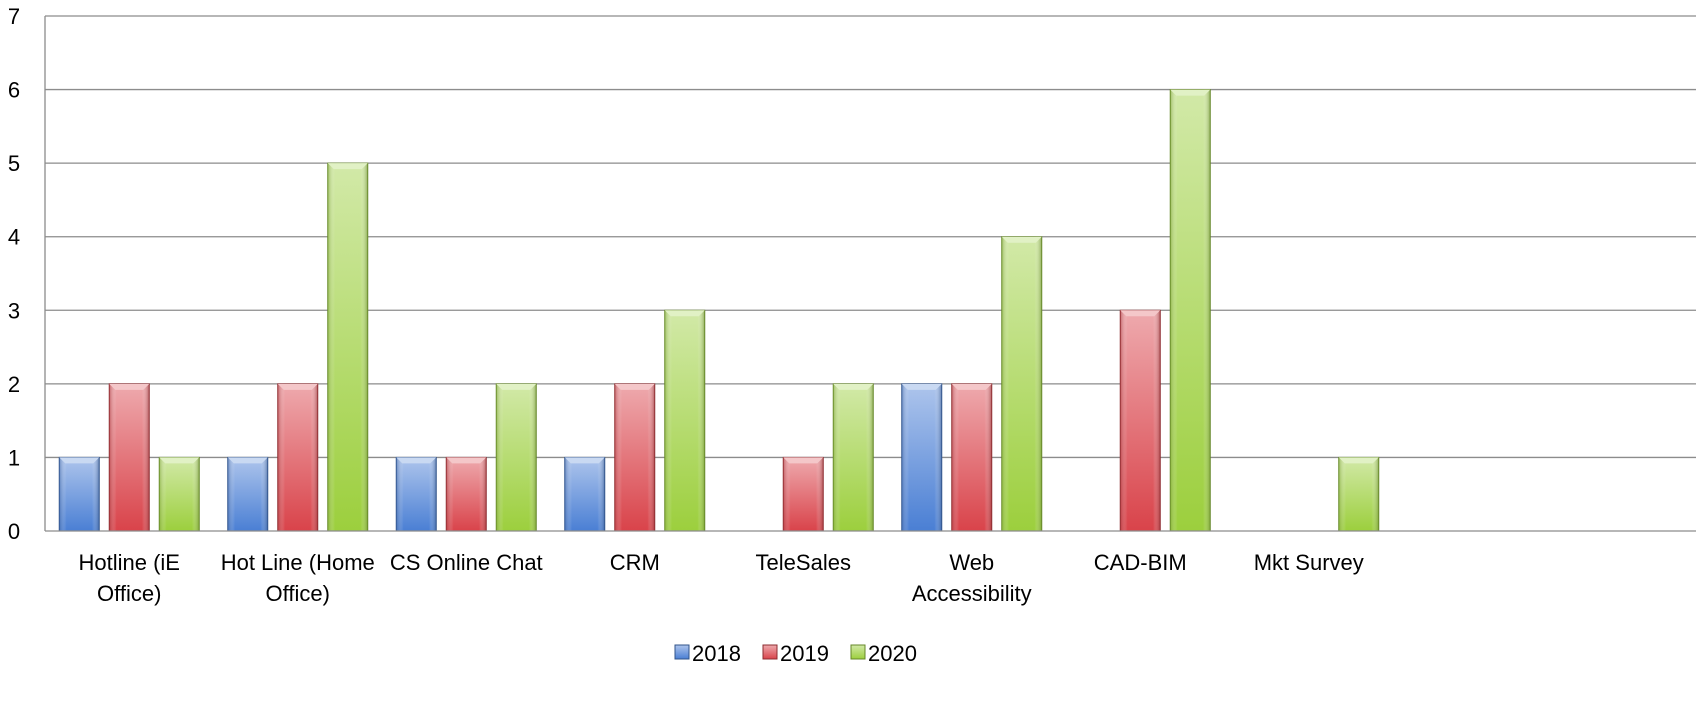  I want to click on y-tick-label: 7, so click(14, 16).